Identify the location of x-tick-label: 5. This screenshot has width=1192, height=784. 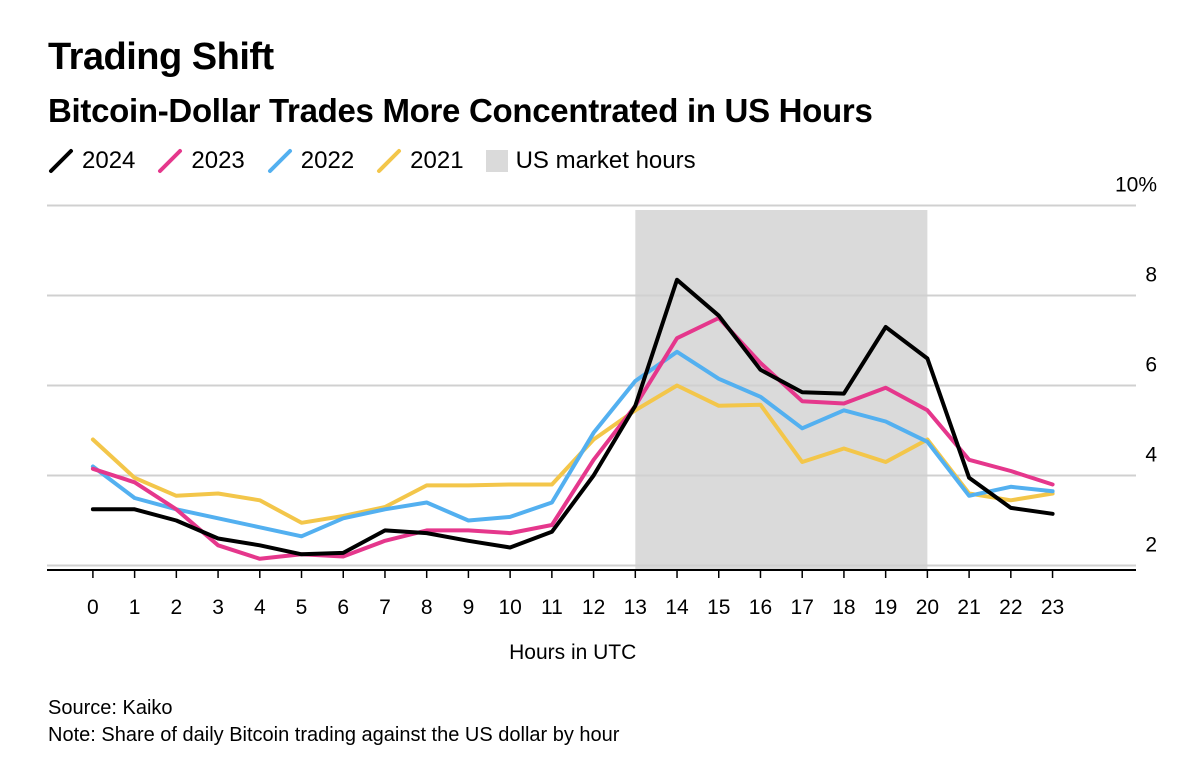
(302, 607).